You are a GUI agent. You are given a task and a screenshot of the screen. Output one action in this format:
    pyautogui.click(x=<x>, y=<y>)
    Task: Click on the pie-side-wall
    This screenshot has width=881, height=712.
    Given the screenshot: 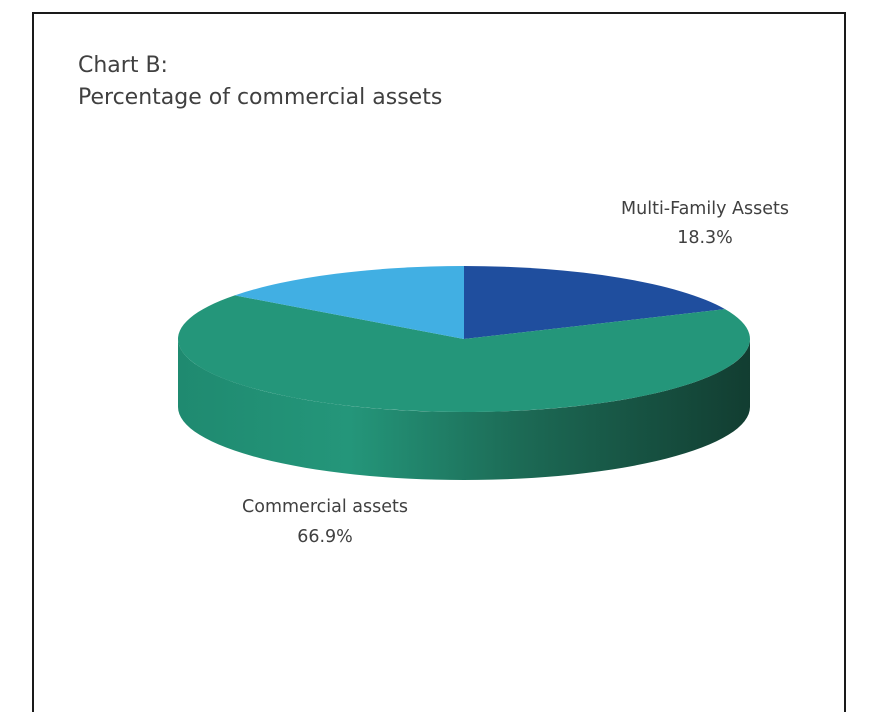 What is the action you would take?
    pyautogui.click(x=464, y=409)
    